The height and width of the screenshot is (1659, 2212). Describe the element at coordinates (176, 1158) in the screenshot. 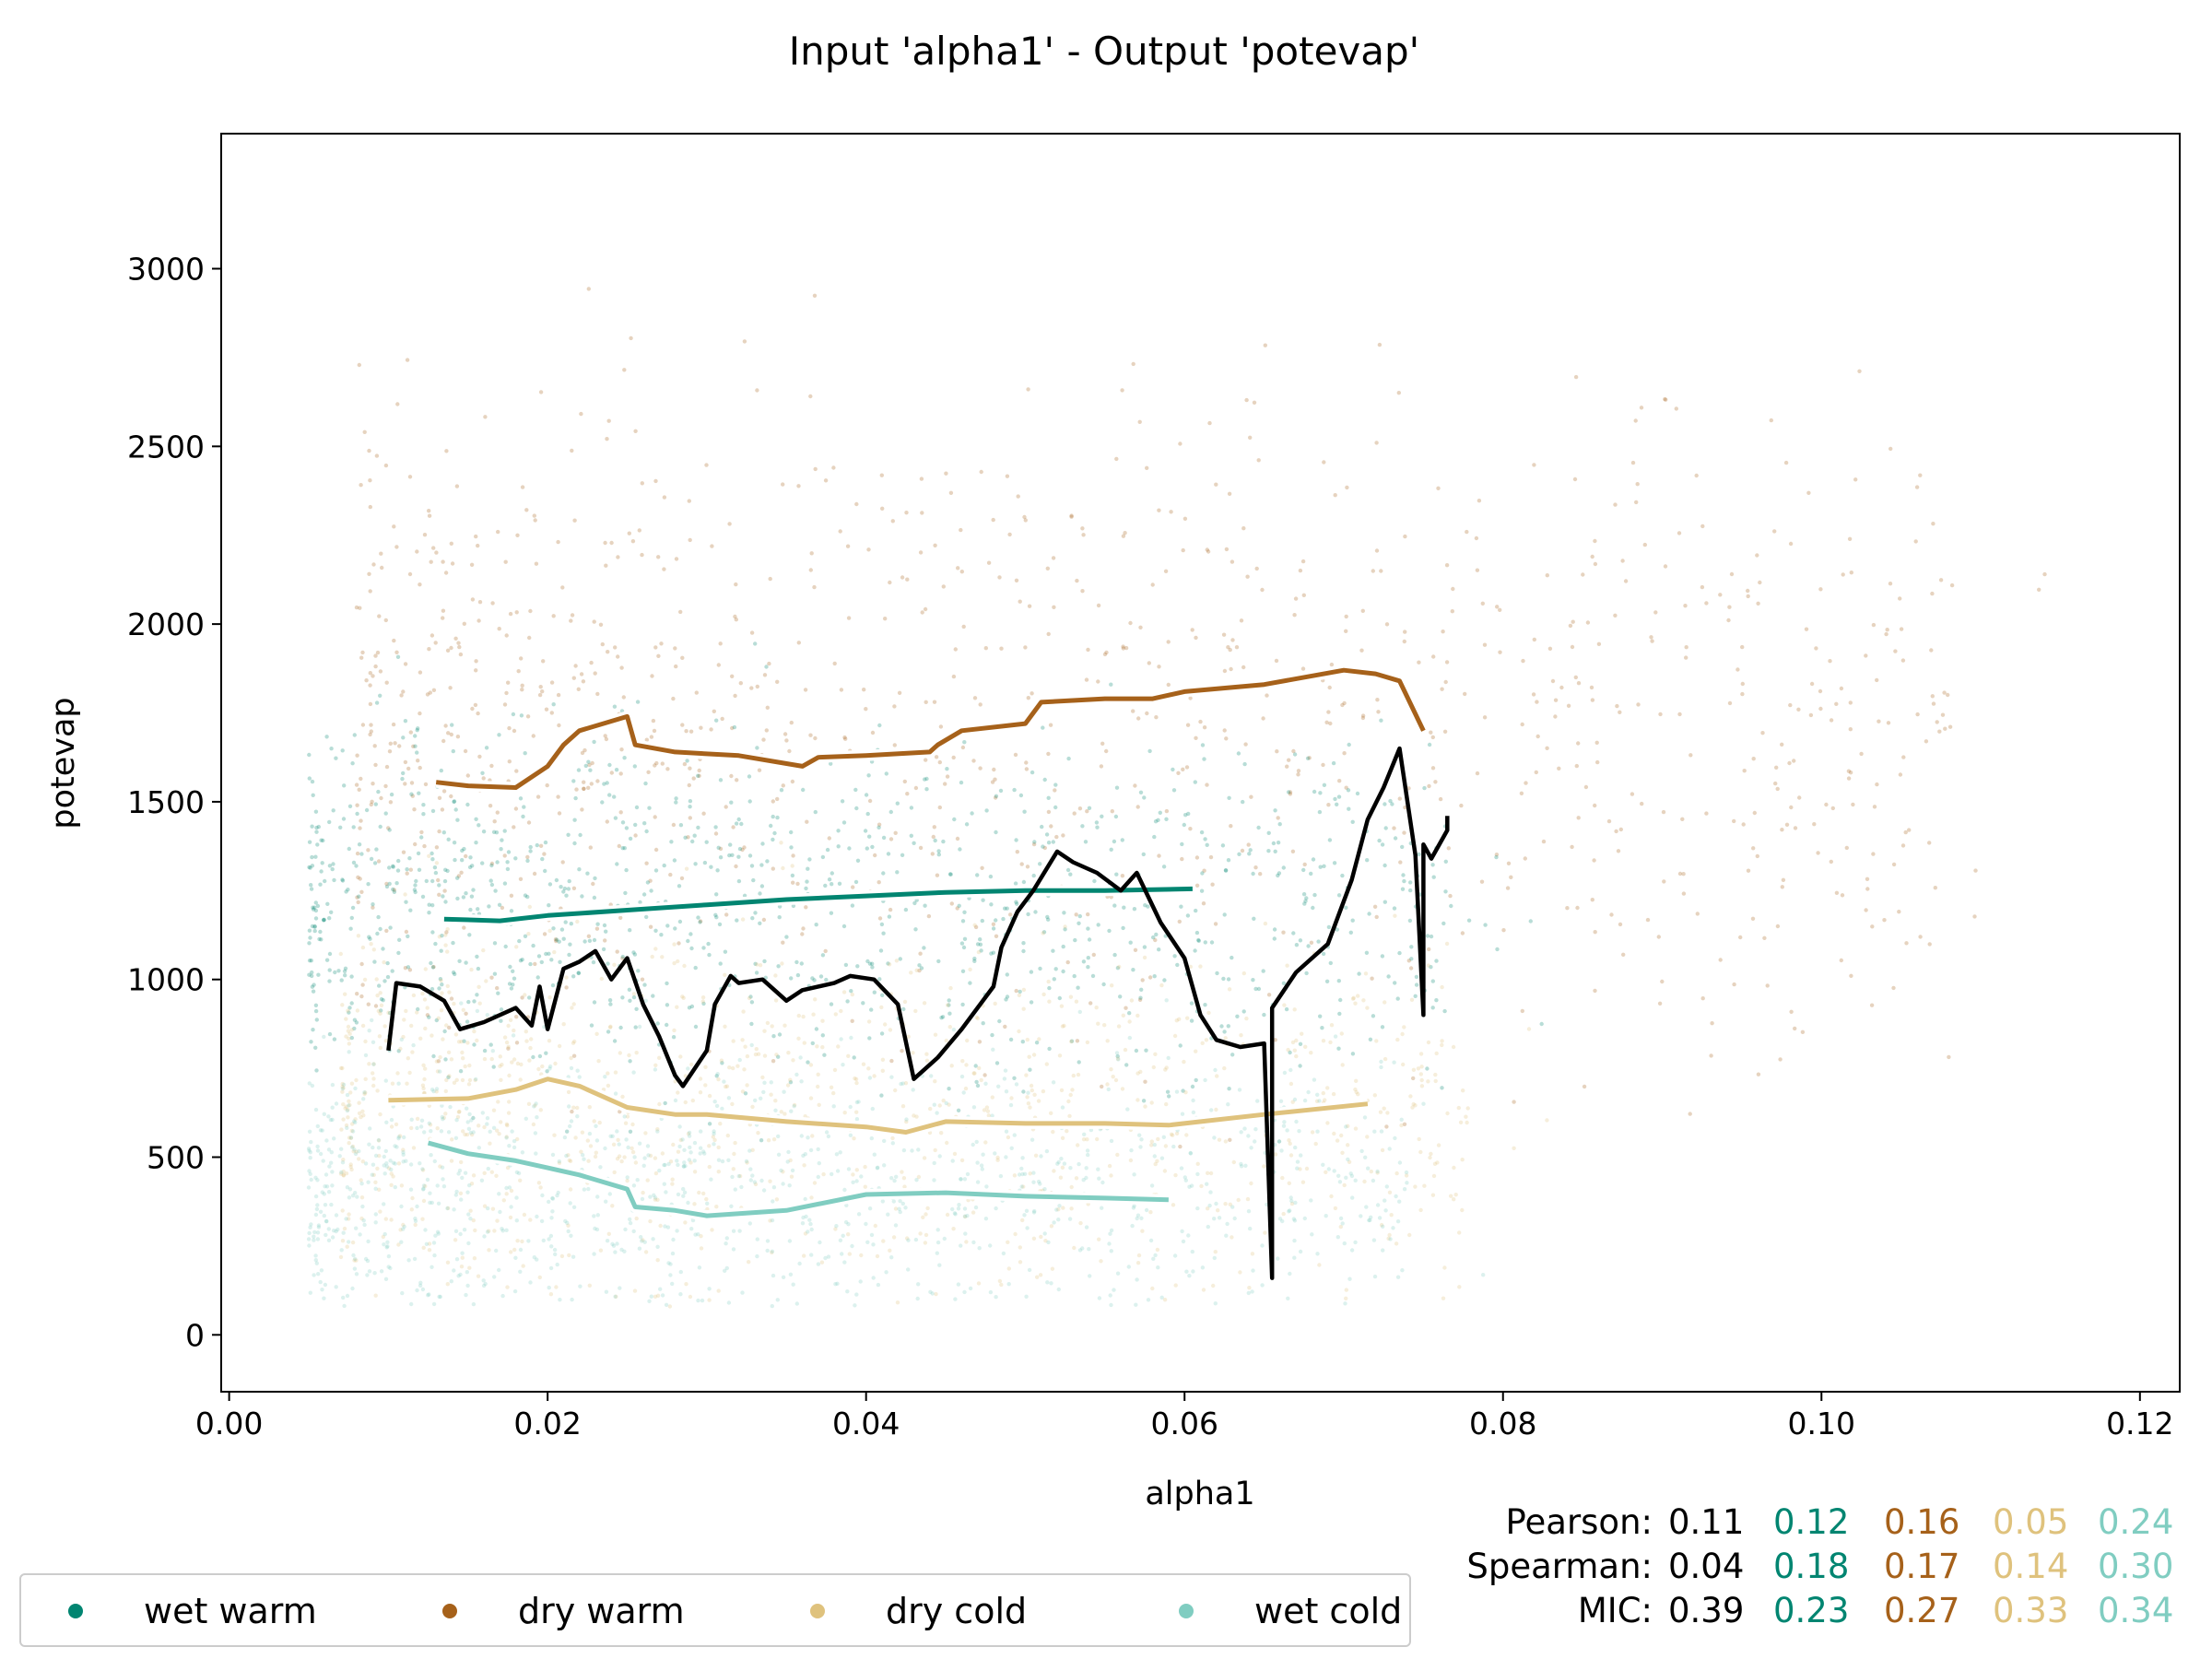

I see `y-tick-label: 500` at that location.